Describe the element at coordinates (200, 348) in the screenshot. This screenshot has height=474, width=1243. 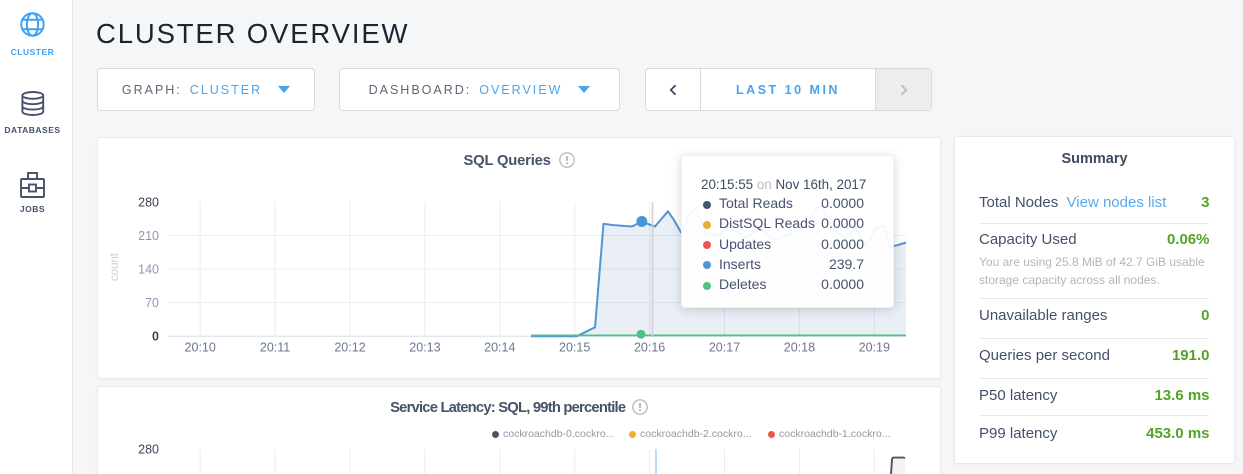
I see `svg-text: 20:10` at that location.